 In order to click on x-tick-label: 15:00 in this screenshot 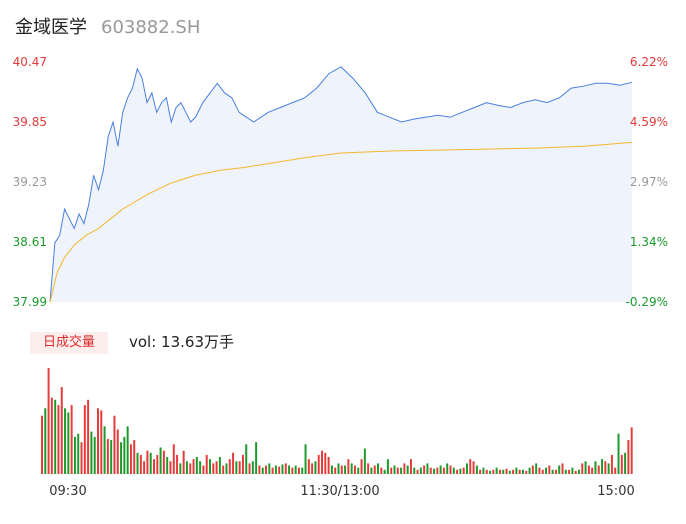, I will do `click(615, 491)`.